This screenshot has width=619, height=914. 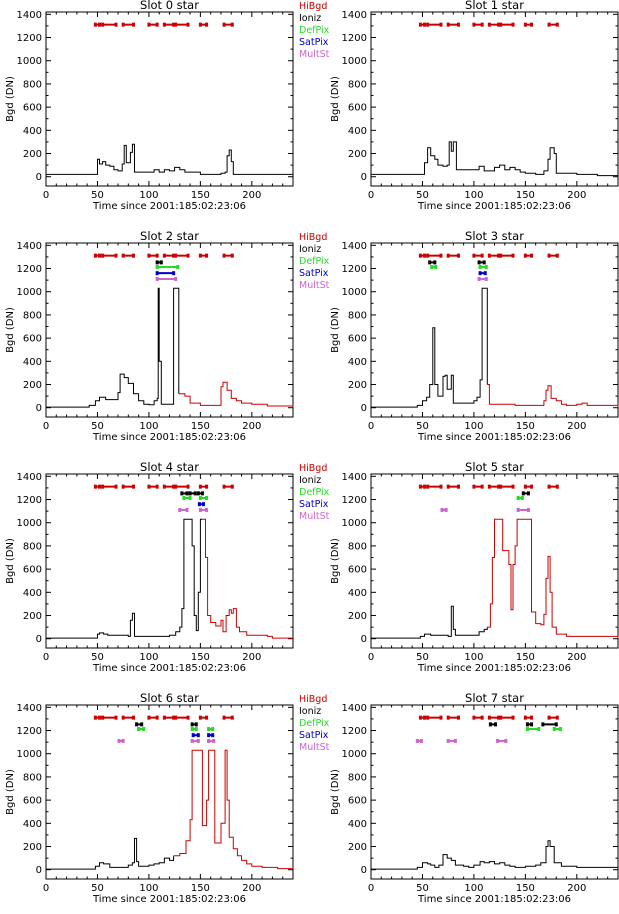 What do you see at coordinates (32, 315) in the screenshot?
I see `y-tick-label: 800` at bounding box center [32, 315].